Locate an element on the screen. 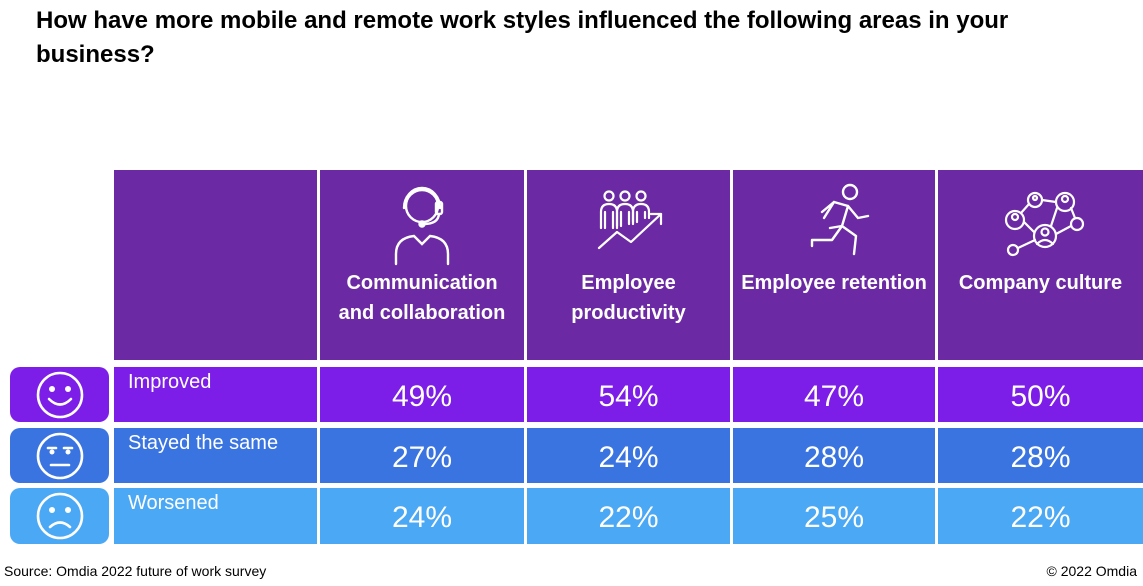 The image size is (1143, 586). column-header-label: Employee productivity is located at coordinates (628, 298).